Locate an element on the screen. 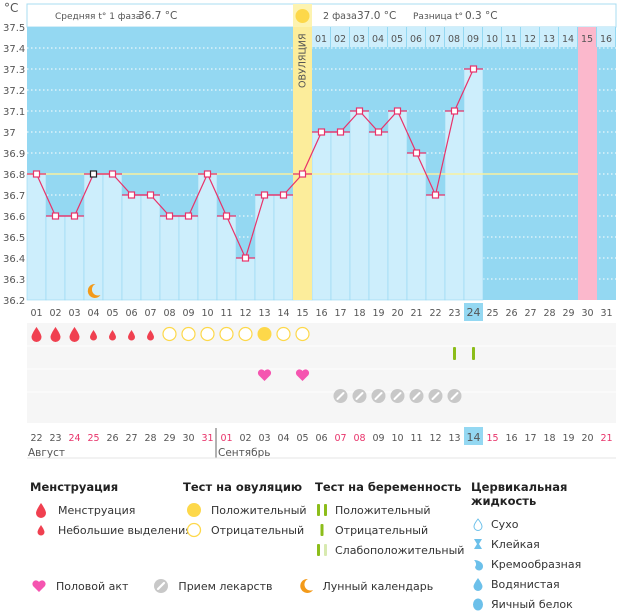 The width and height of the screenshot is (626, 614). y-tick-label: 36.4 is located at coordinates (14, 259).